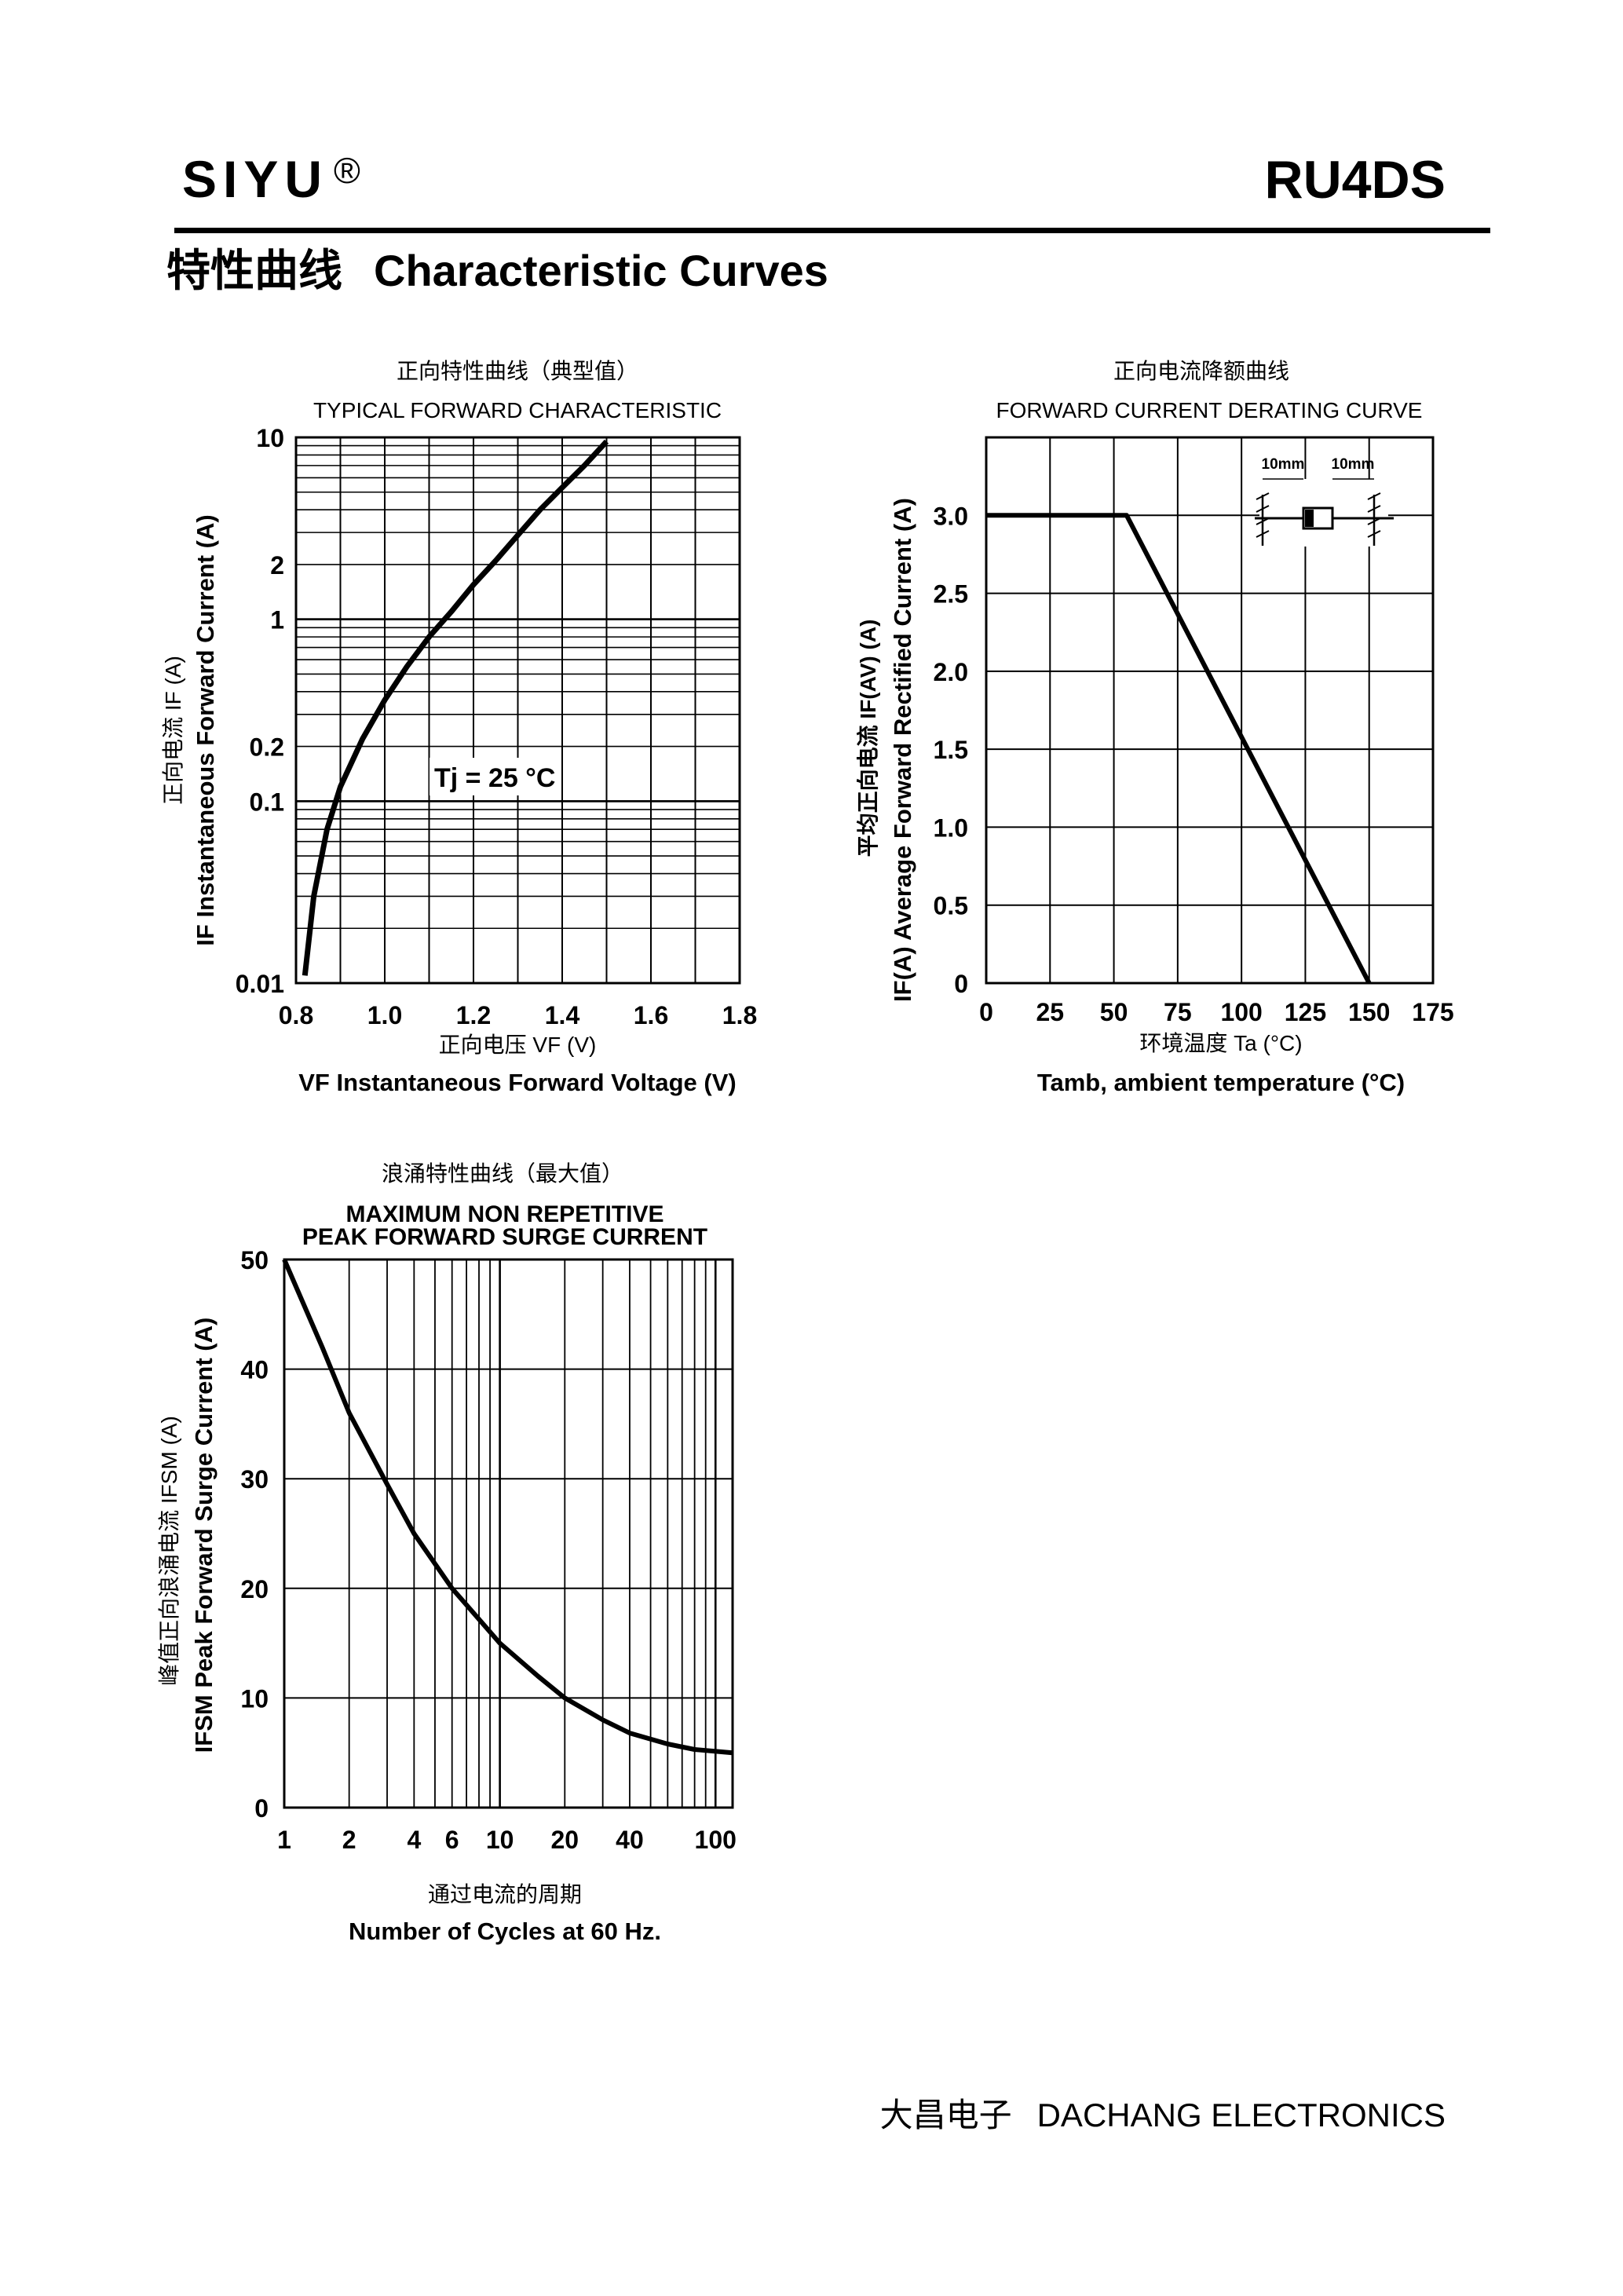 The height and width of the screenshot is (2296, 1623). What do you see at coordinates (452, 1840) in the screenshot?
I see `x-tick-label: 6` at bounding box center [452, 1840].